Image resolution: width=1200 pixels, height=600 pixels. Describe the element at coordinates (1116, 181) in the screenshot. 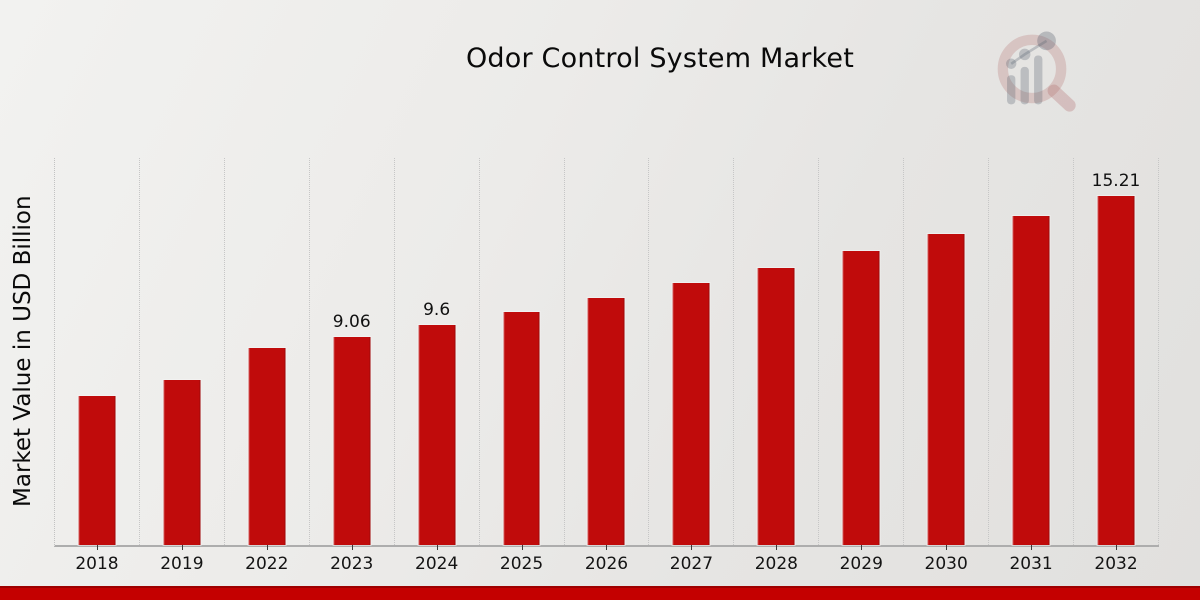

I see `data-label-2032: 15.21` at that location.